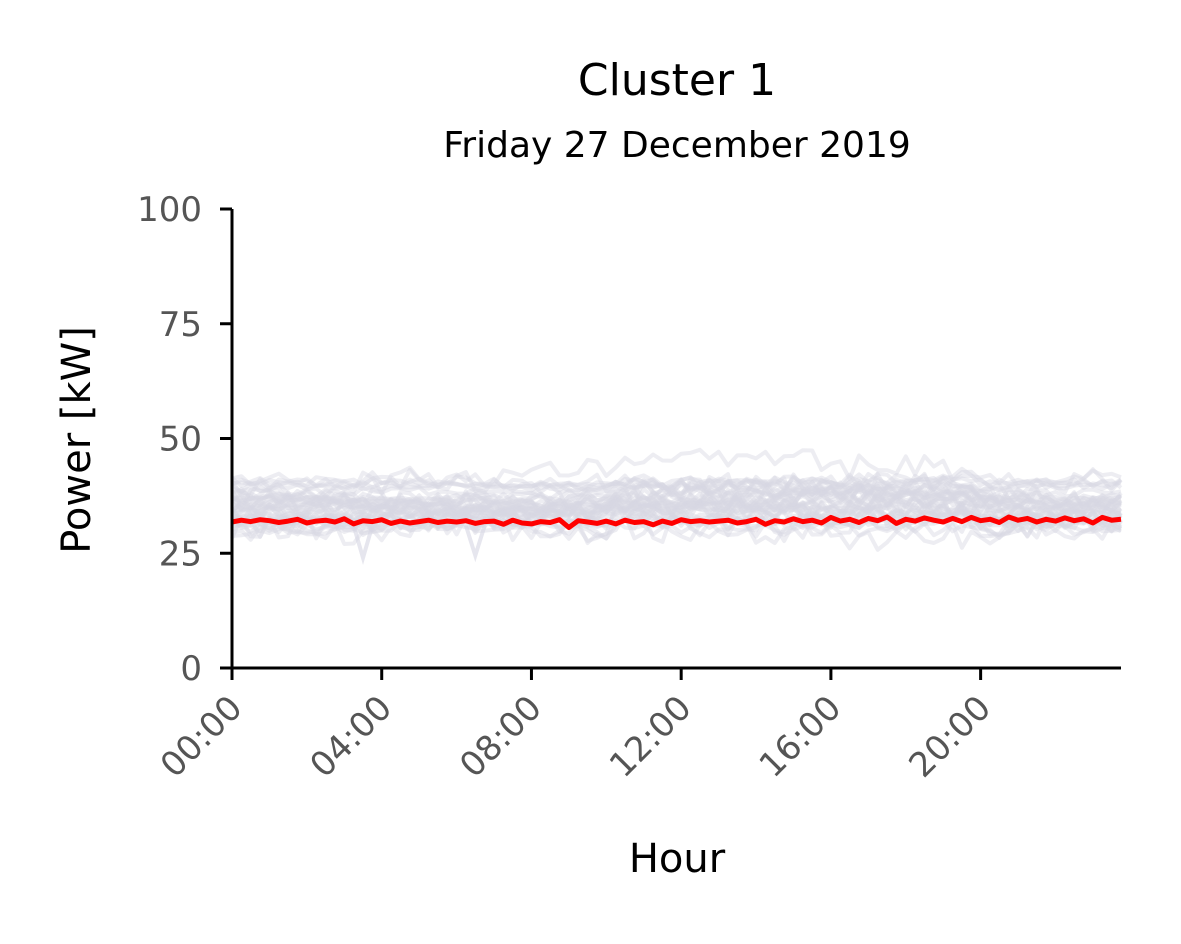  I want to click on y-tick-label: 25, so click(180, 554).